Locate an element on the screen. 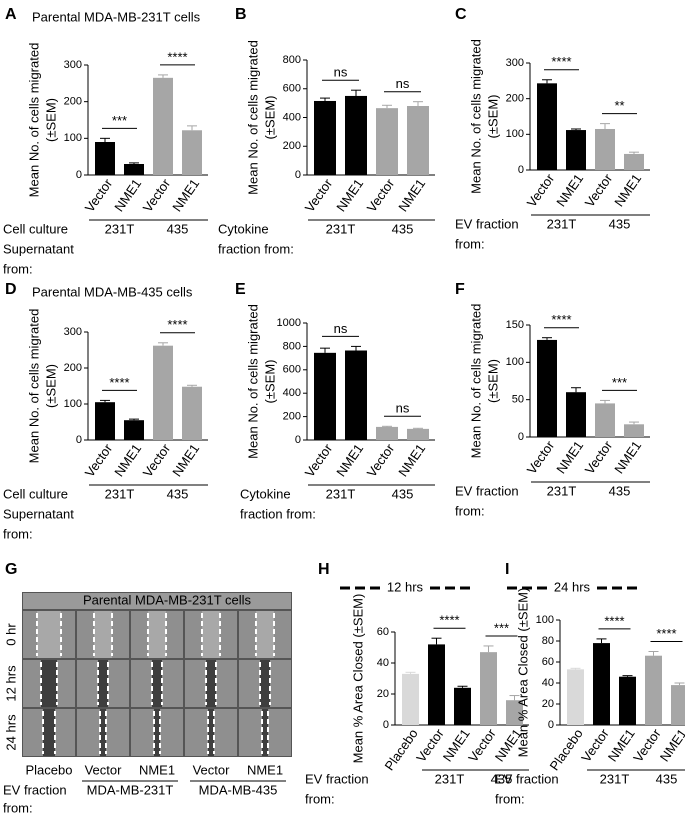 Image resolution: width=685 pixels, height=813 pixels. panel-letter: B is located at coordinates (241, 14).